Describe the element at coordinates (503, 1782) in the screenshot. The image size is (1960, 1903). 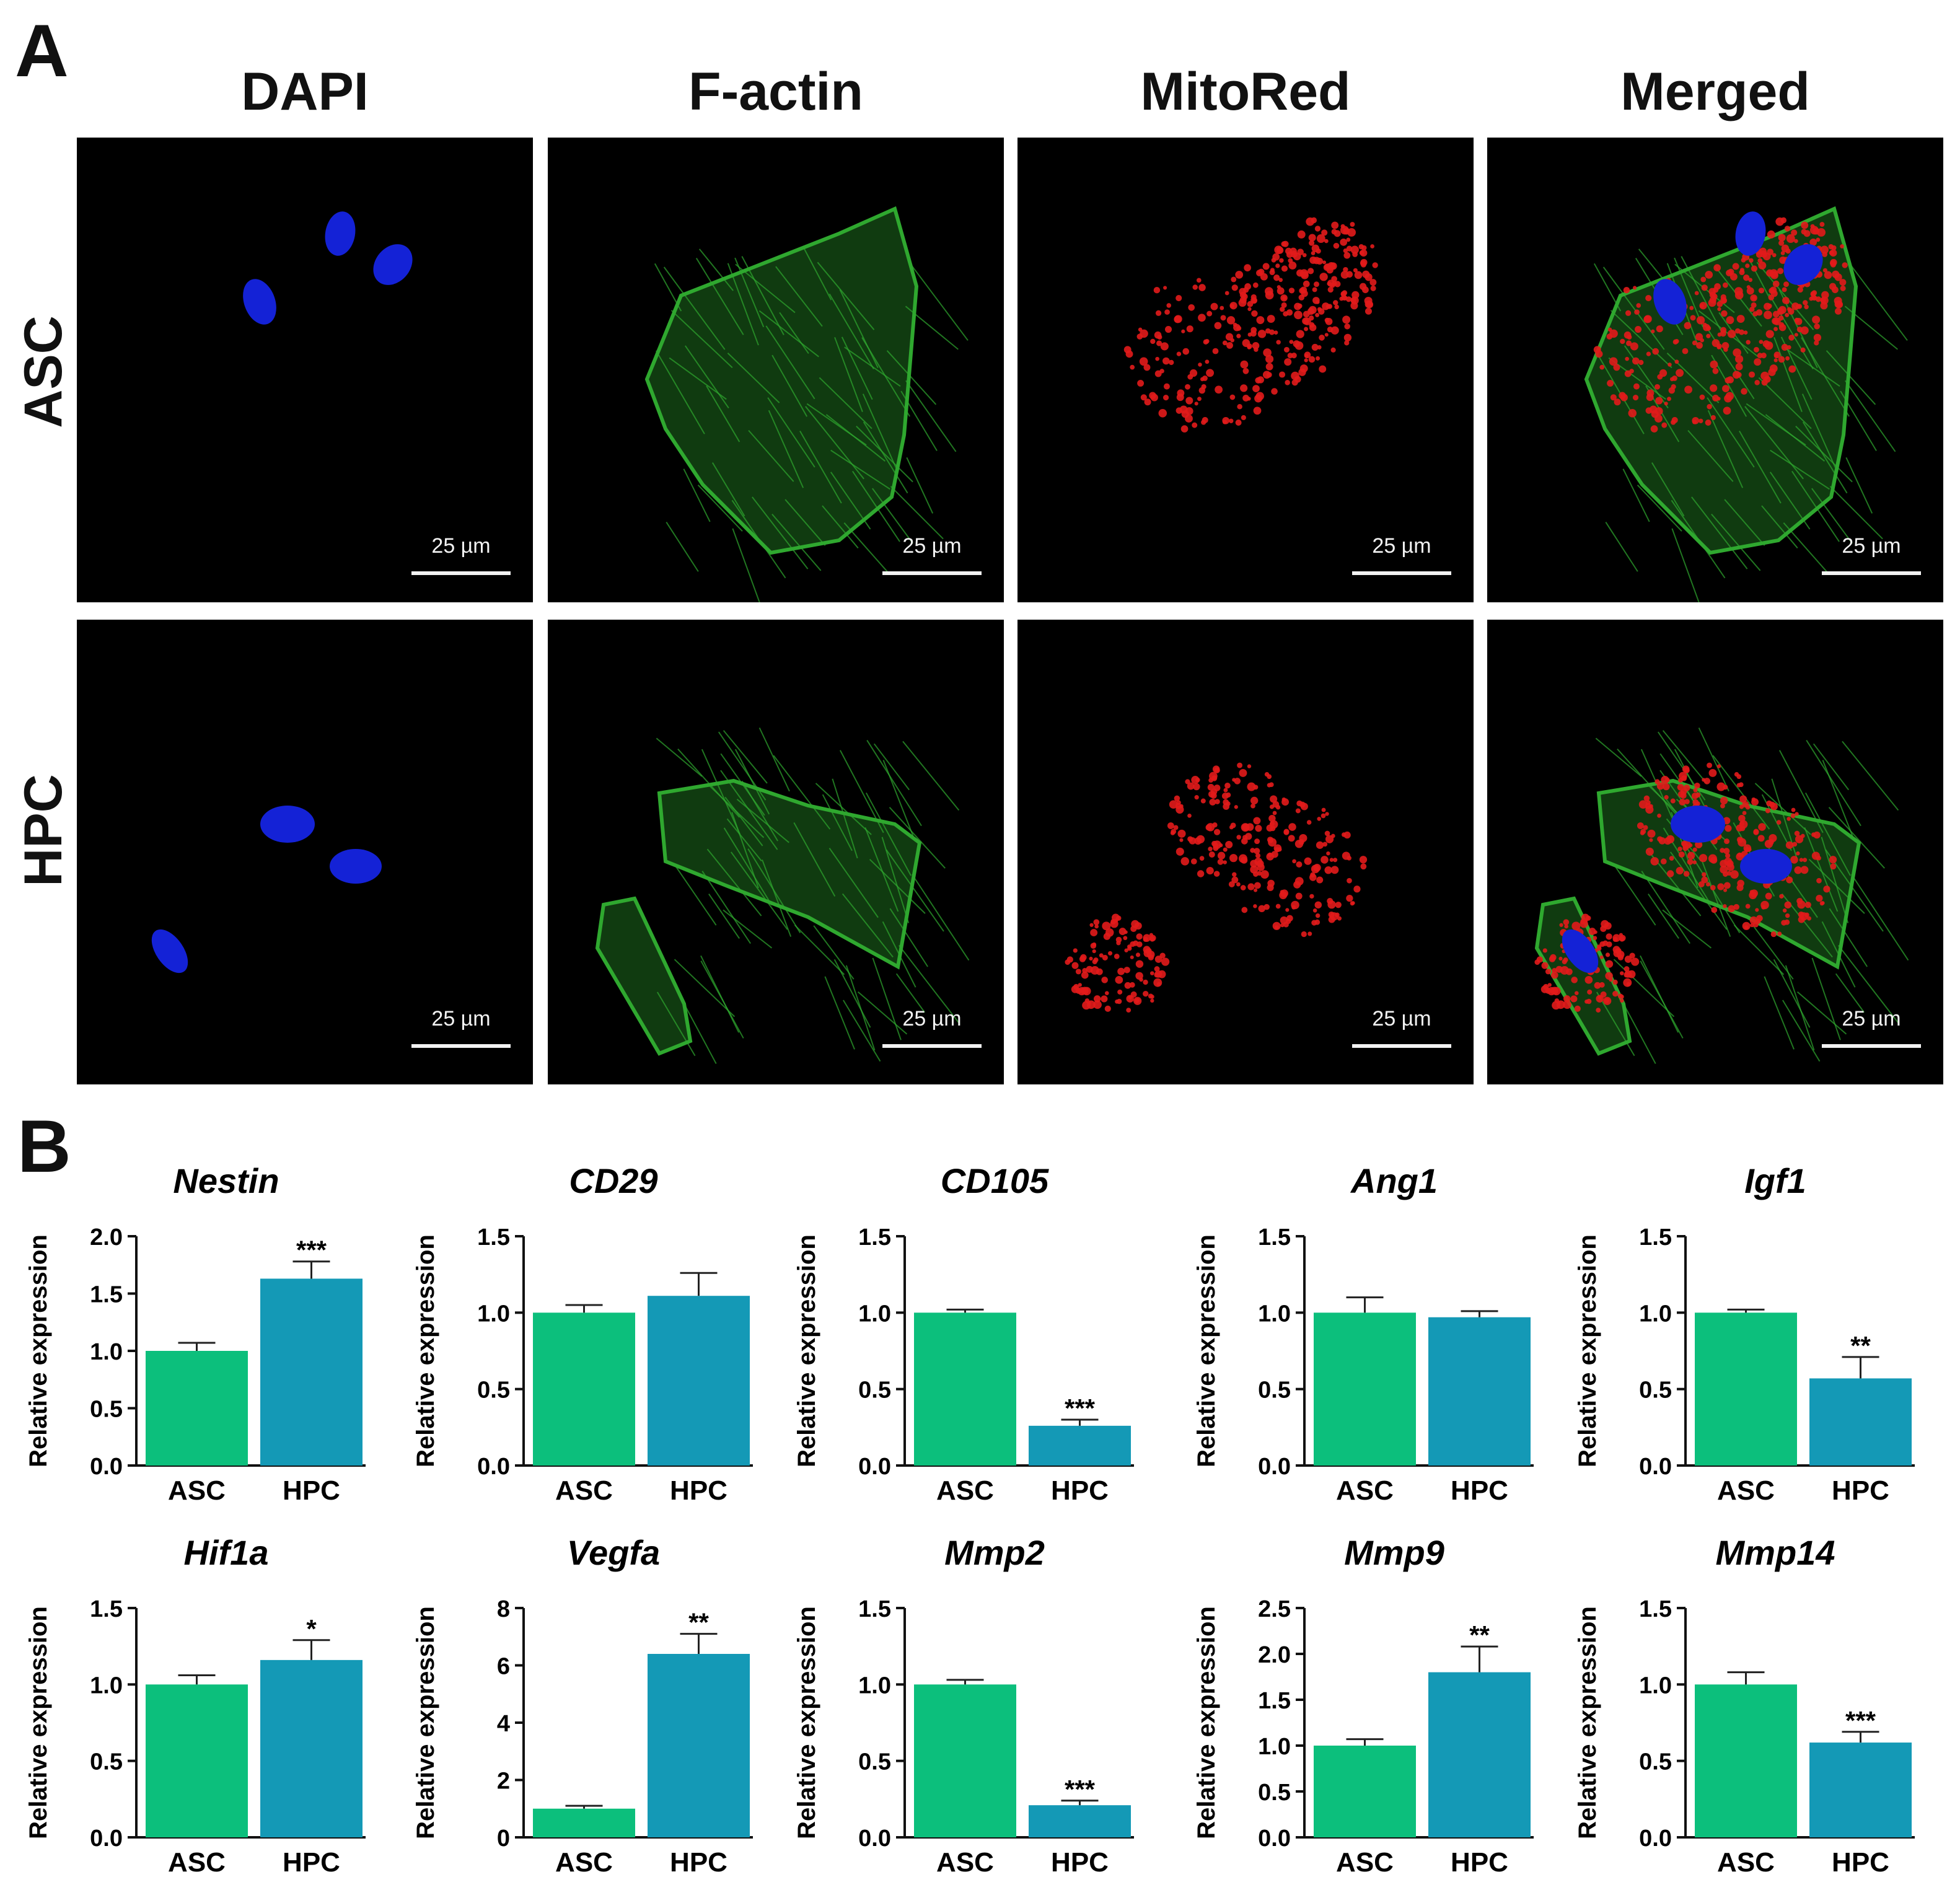
I see `y-tick-label: 2` at that location.